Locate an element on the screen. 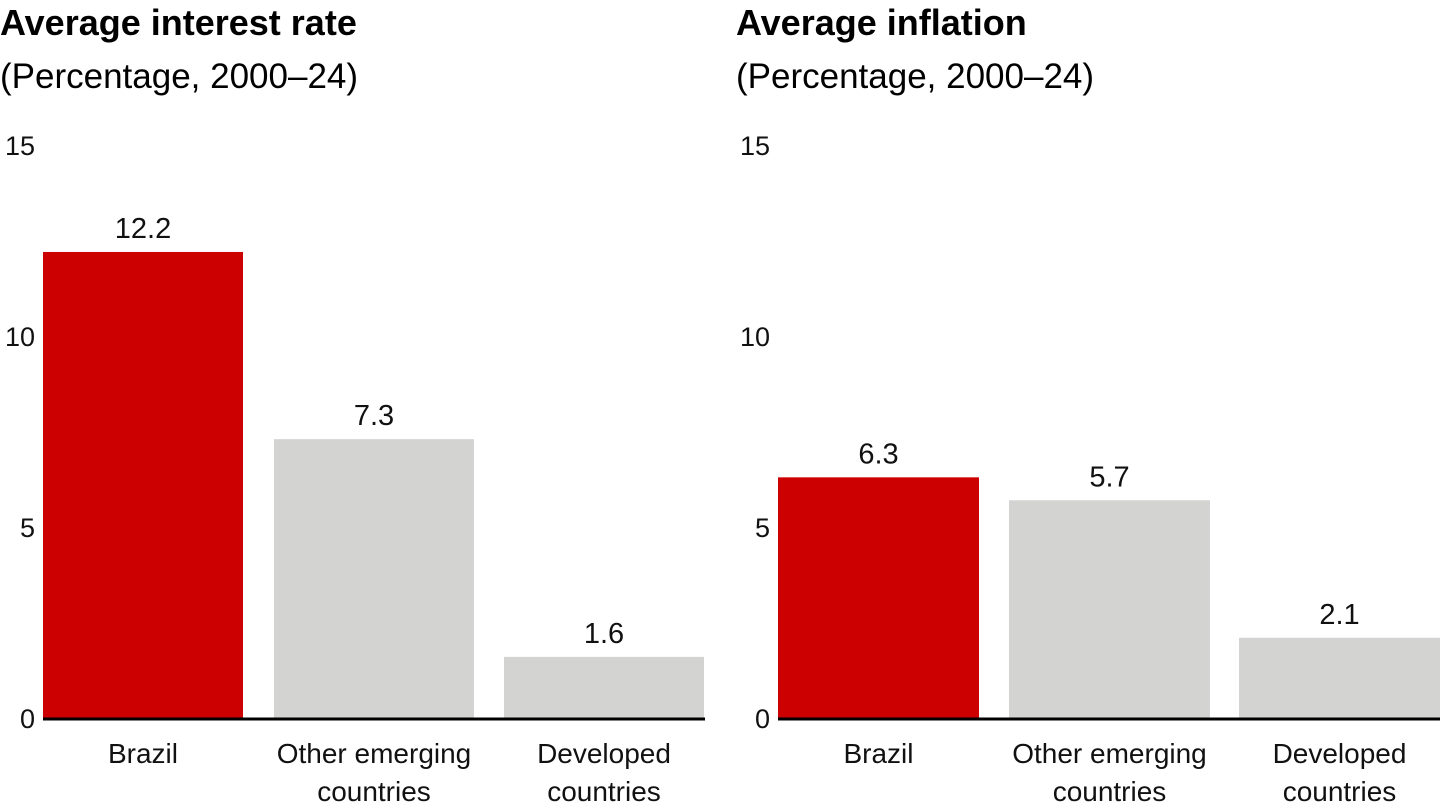 This screenshot has width=1440, height=810. value-label: 5.7 is located at coordinates (1109, 477).